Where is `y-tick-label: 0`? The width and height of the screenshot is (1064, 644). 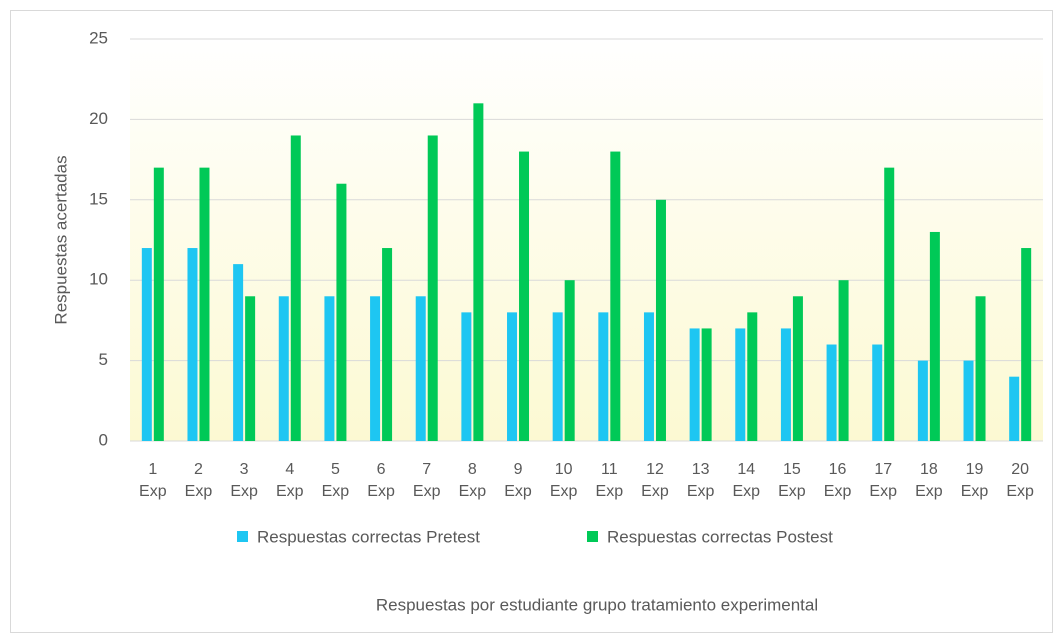 y-tick-label: 0 is located at coordinates (103, 439).